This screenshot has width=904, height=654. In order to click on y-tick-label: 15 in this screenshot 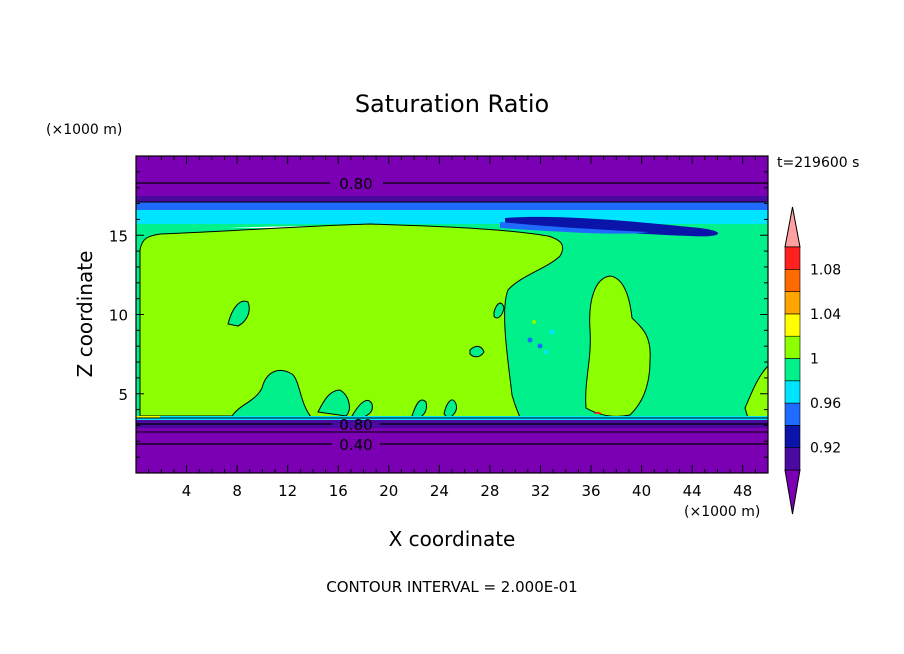, I will do `click(118, 236)`.